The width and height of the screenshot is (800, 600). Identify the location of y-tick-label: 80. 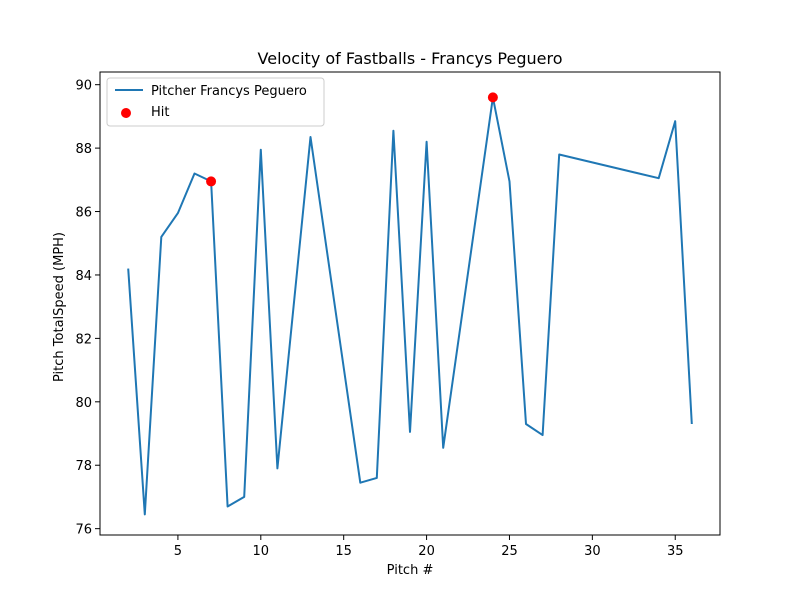
(83, 403).